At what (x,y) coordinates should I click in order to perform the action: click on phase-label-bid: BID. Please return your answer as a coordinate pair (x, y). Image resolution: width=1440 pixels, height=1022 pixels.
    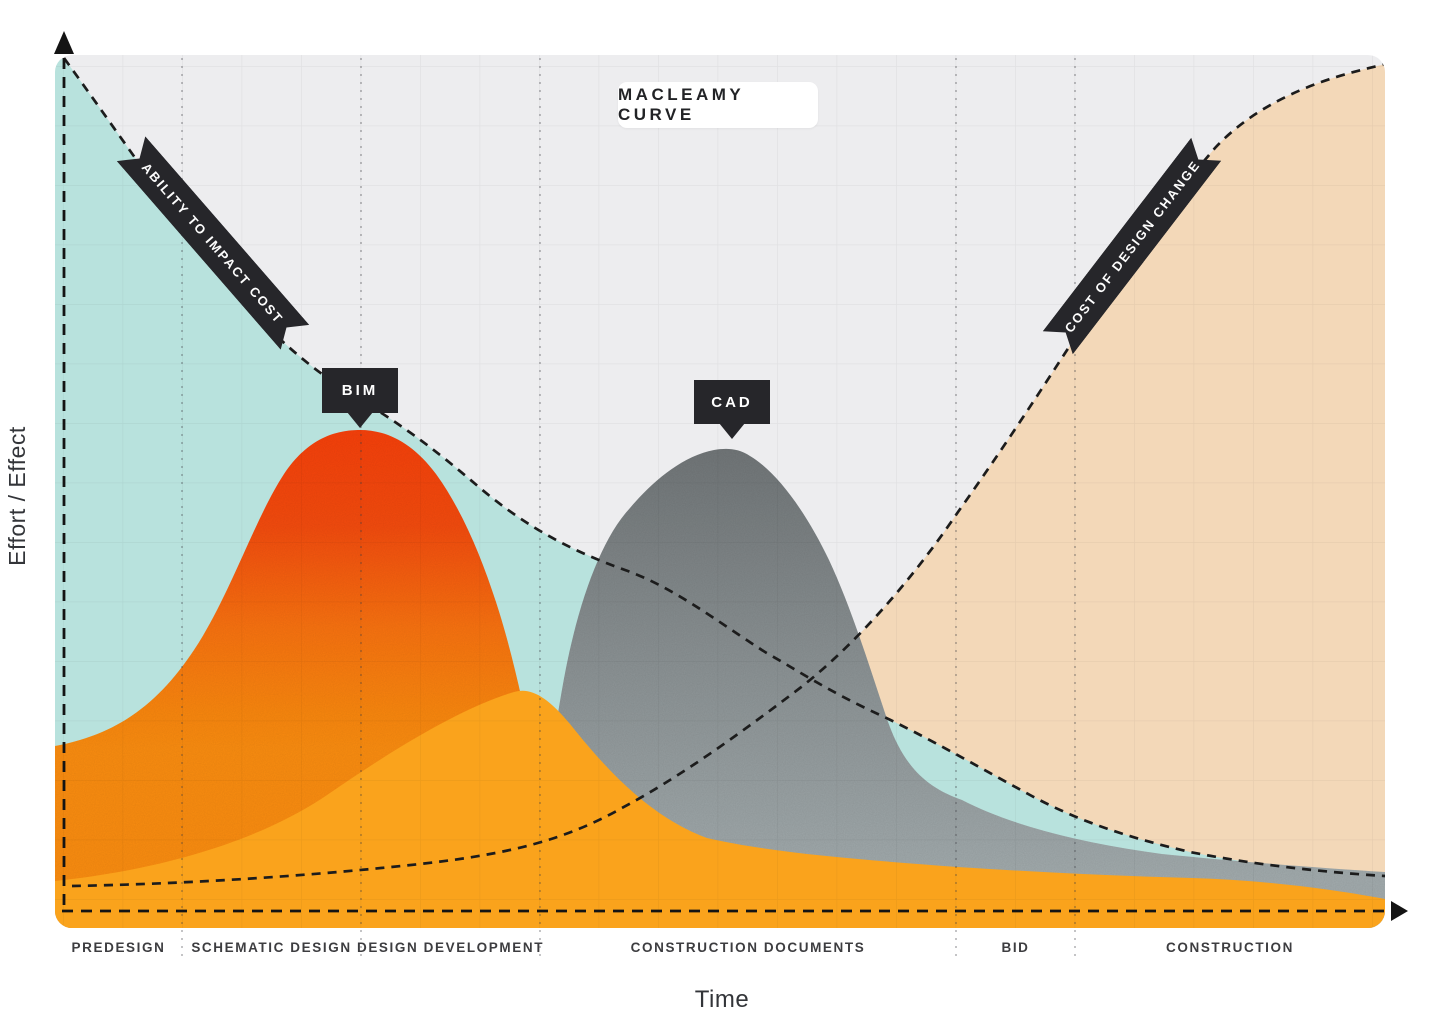
    Looking at the image, I should click on (1015, 947).